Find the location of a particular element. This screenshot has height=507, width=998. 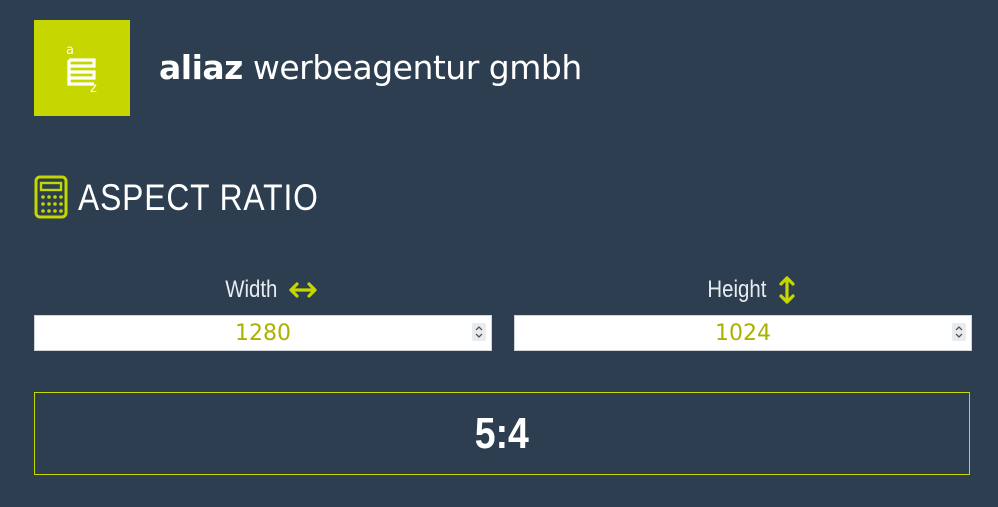

aliaz-logo-icon: a z is located at coordinates (82, 68).